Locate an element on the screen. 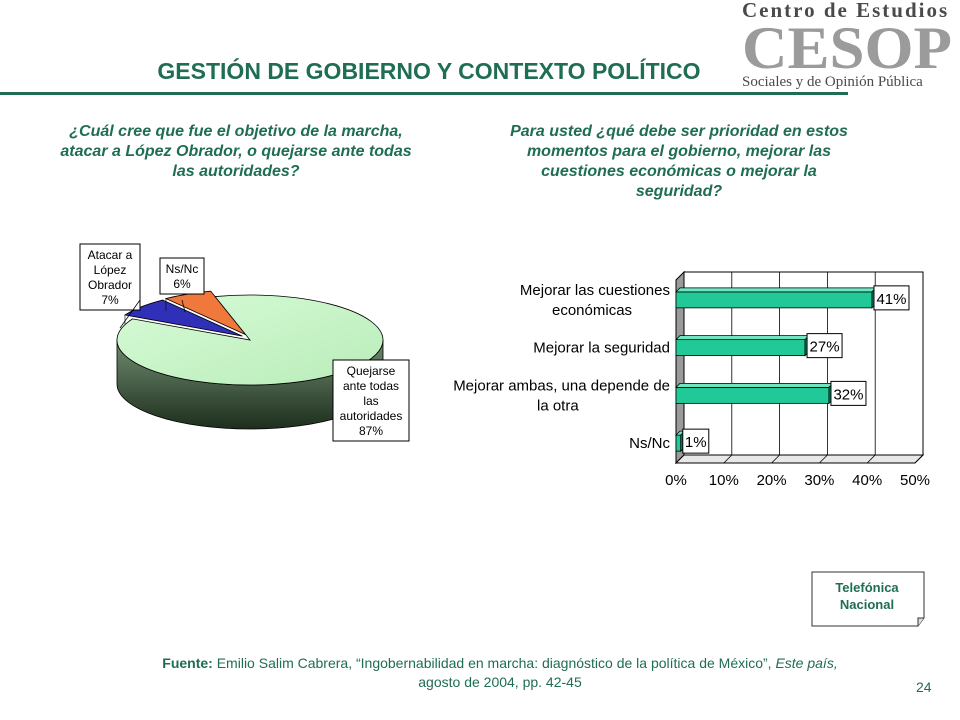  pie-label-text: 7% is located at coordinates (110, 300).